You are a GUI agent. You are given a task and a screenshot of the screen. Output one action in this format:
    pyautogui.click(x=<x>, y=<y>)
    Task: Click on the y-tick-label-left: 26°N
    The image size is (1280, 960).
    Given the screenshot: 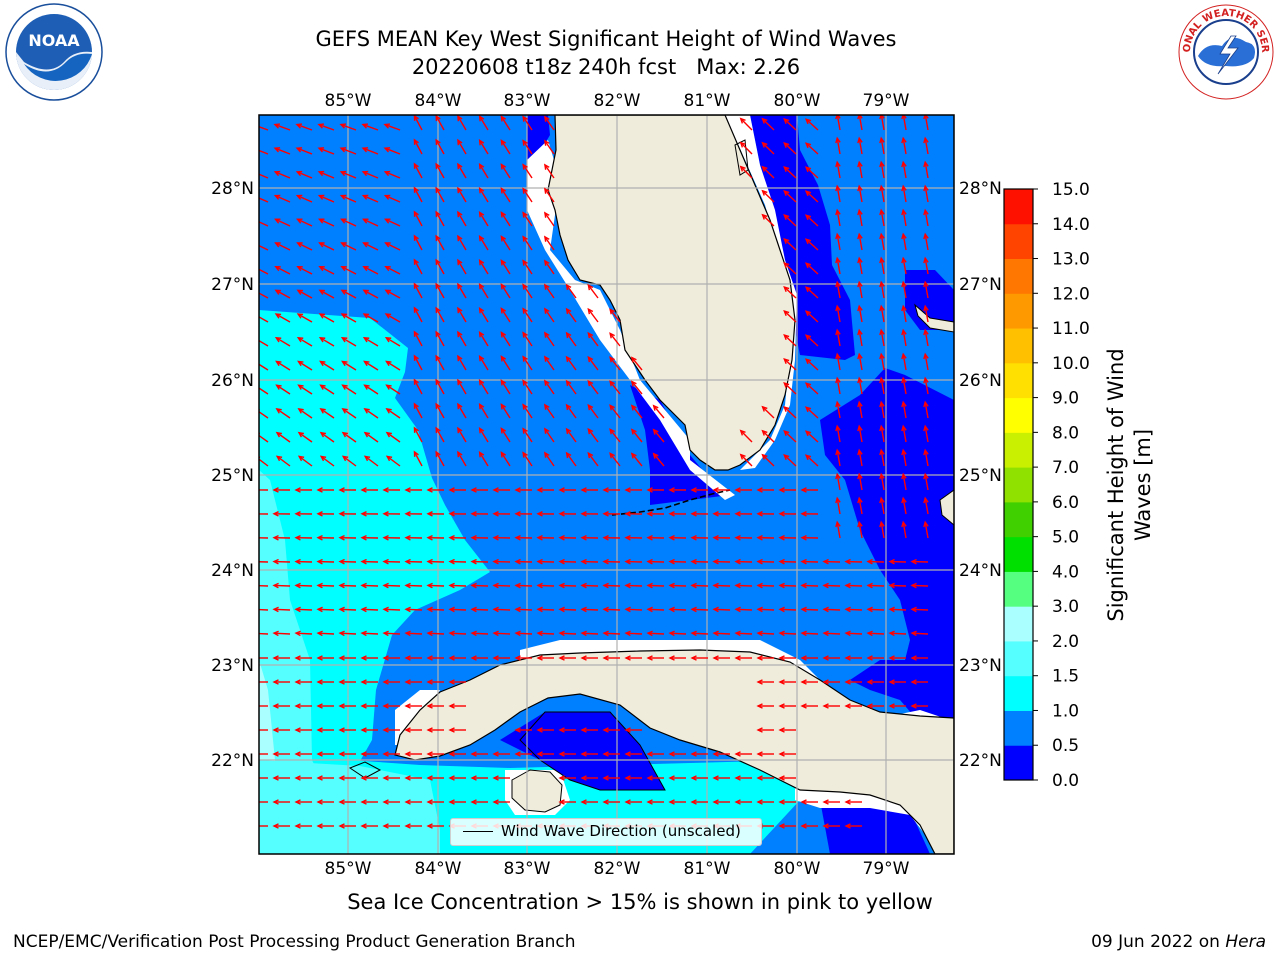 What is the action you would take?
    pyautogui.click(x=232, y=381)
    